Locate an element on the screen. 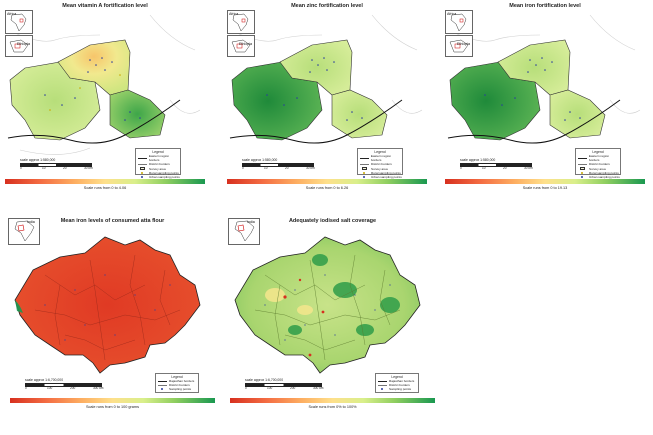 Image resolution: width=653 pixels, height=435 pixels. panel-title: Mean zinc fortification level is located at coordinates (327, 6).